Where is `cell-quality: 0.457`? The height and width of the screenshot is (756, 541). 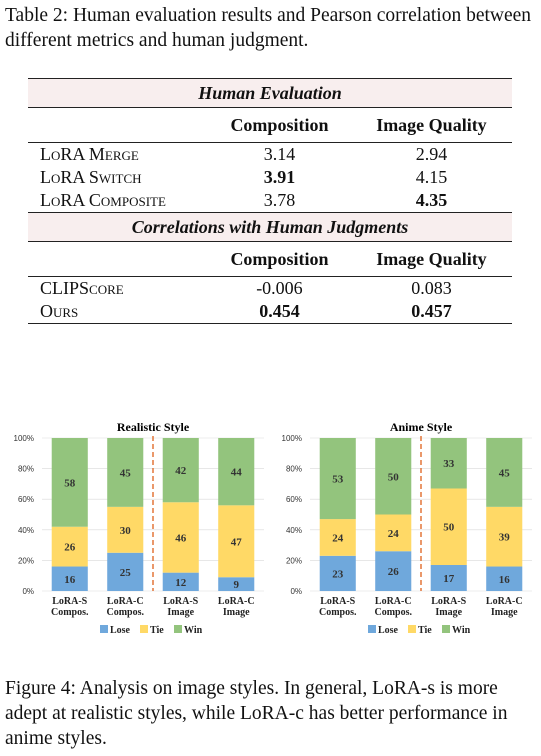
cell-quality: 0.457 is located at coordinates (431, 312).